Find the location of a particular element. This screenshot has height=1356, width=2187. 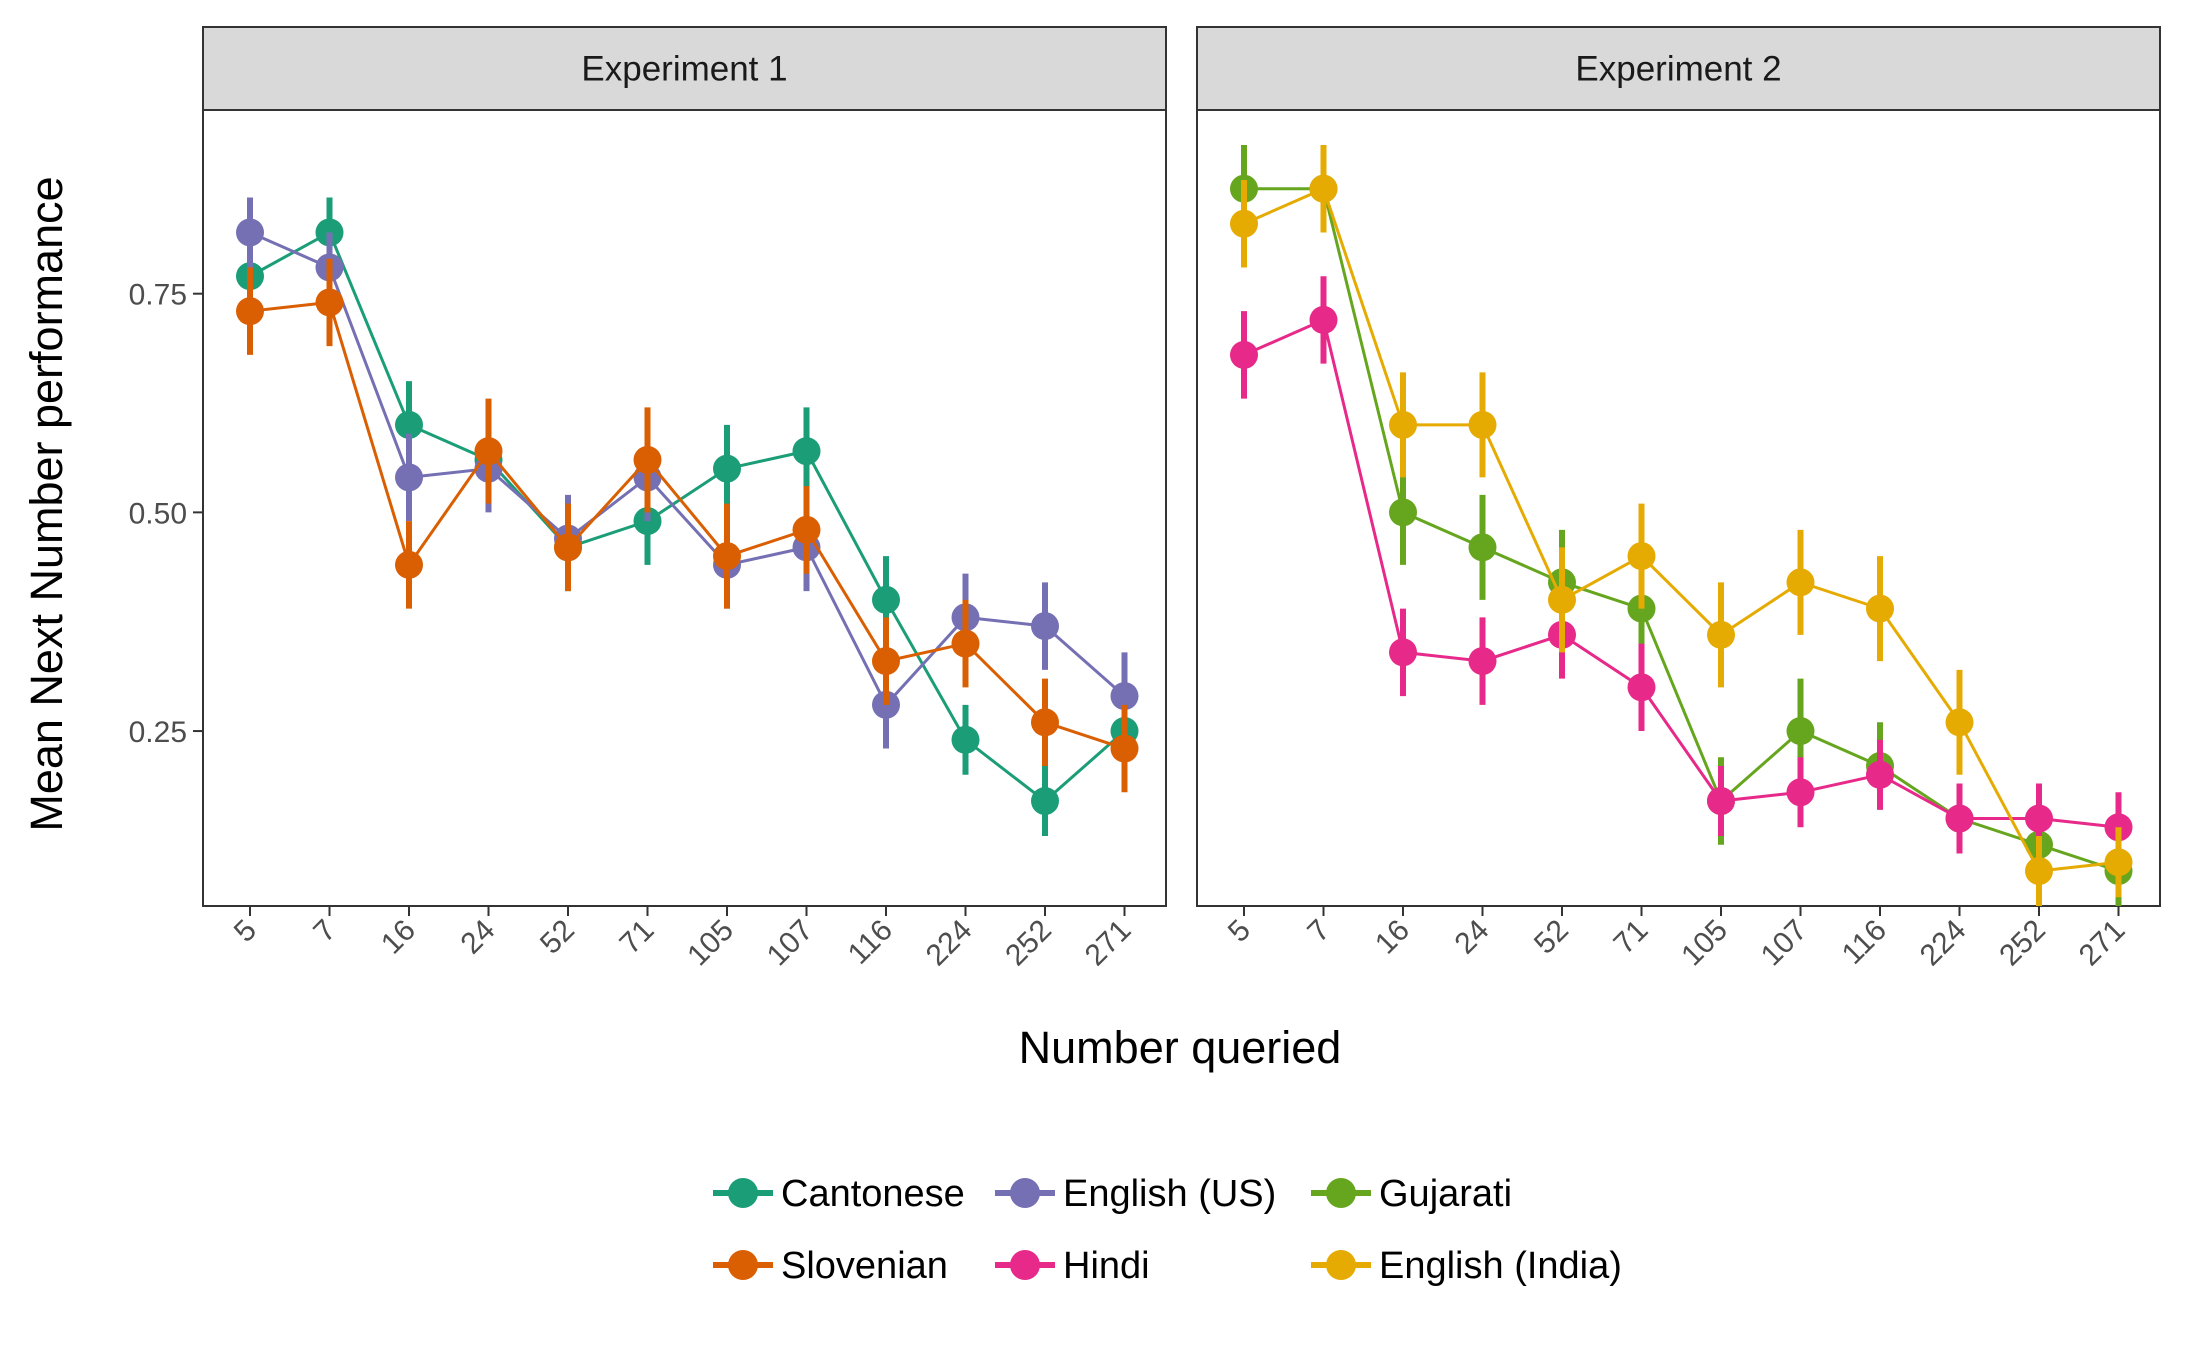

legend-label: English (US) is located at coordinates (1169, 1194).